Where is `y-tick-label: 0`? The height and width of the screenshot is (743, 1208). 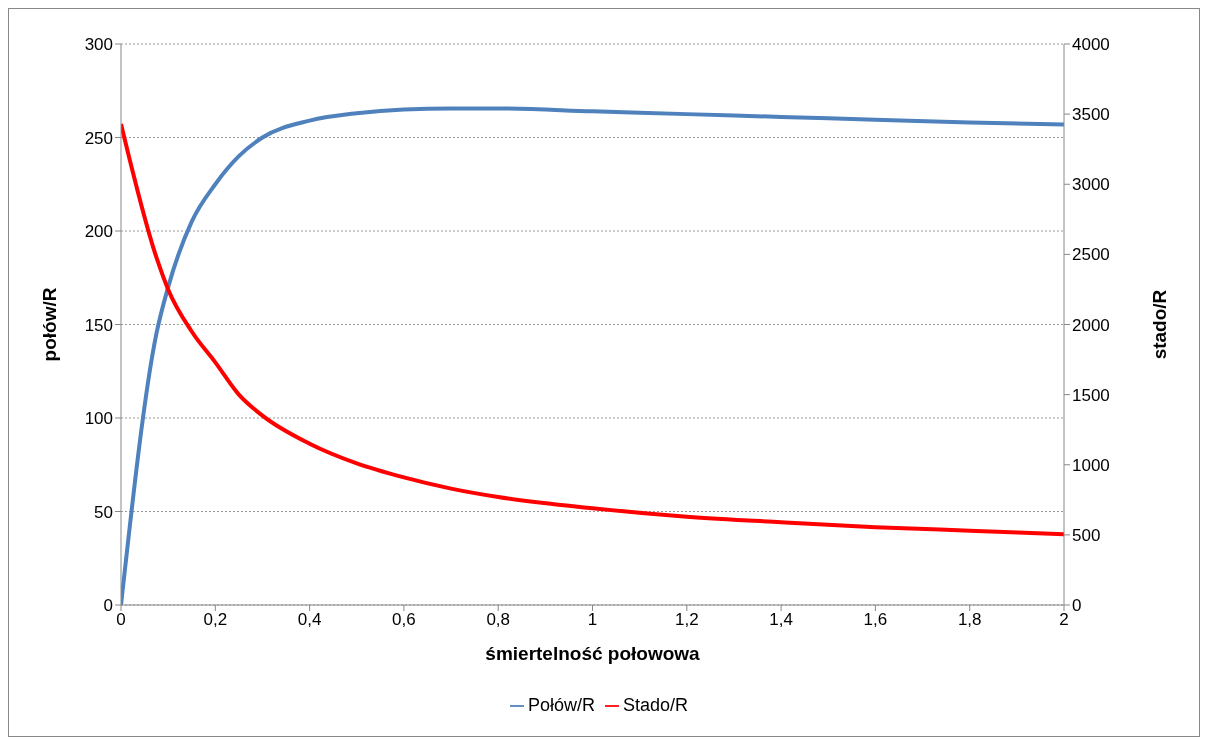 y-tick-label: 0 is located at coordinates (108, 606).